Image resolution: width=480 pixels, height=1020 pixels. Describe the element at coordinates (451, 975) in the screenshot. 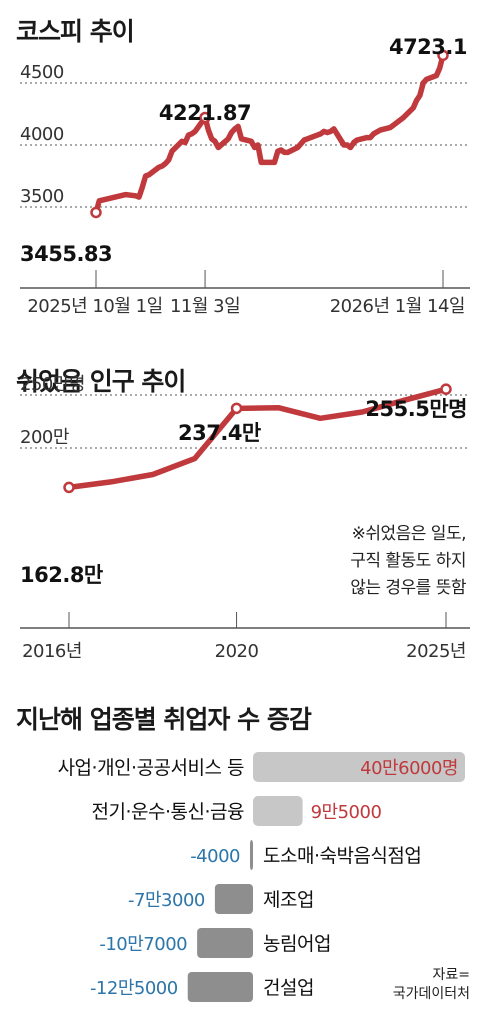

I see `source-label: 자료=` at that location.